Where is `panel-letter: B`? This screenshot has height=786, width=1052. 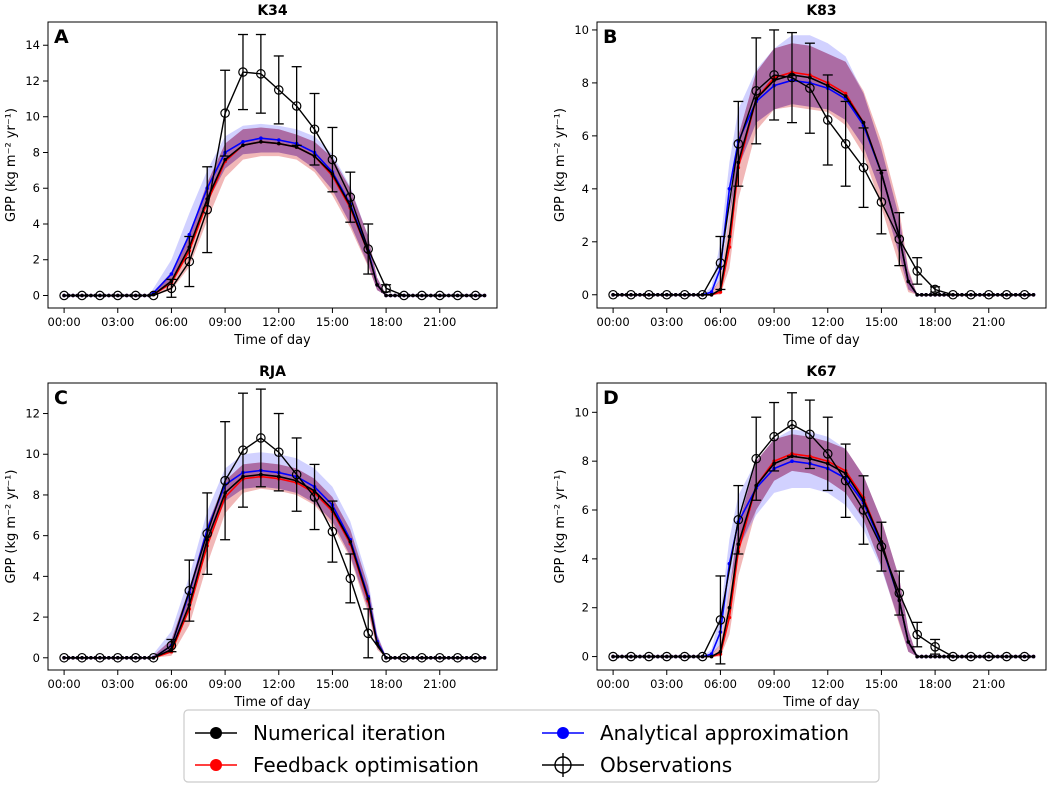 panel-letter: B is located at coordinates (610, 37).